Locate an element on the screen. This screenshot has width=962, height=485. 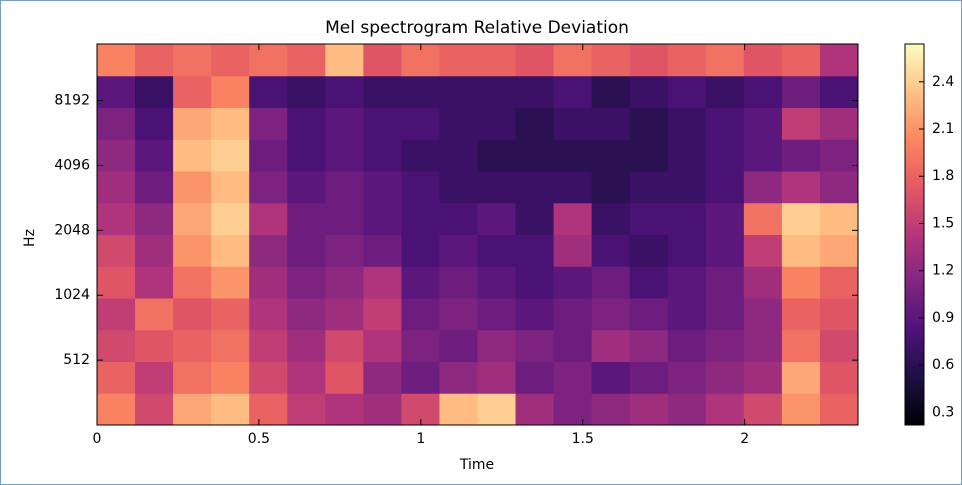
x-tick-label: 1.5 is located at coordinates (583, 439).